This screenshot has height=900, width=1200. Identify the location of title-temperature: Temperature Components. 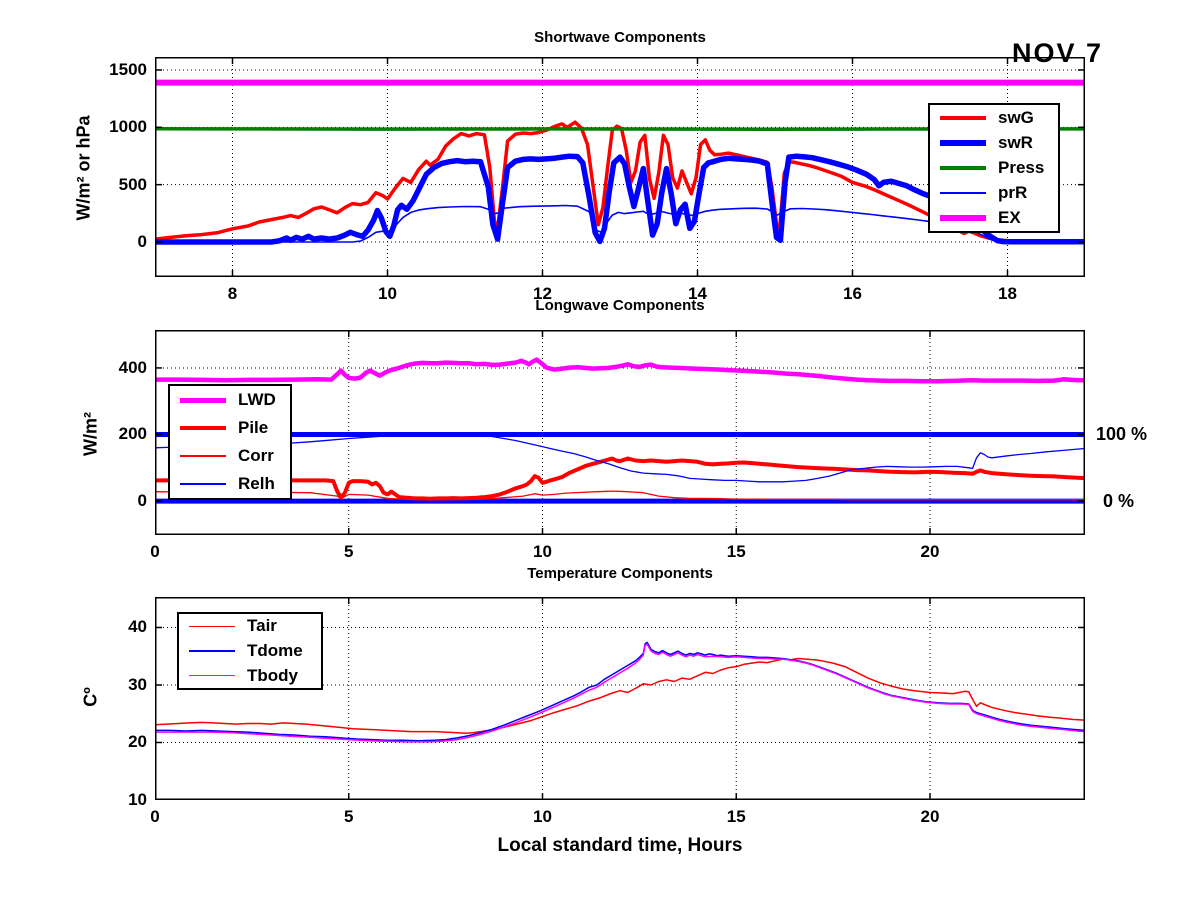
(620, 573).